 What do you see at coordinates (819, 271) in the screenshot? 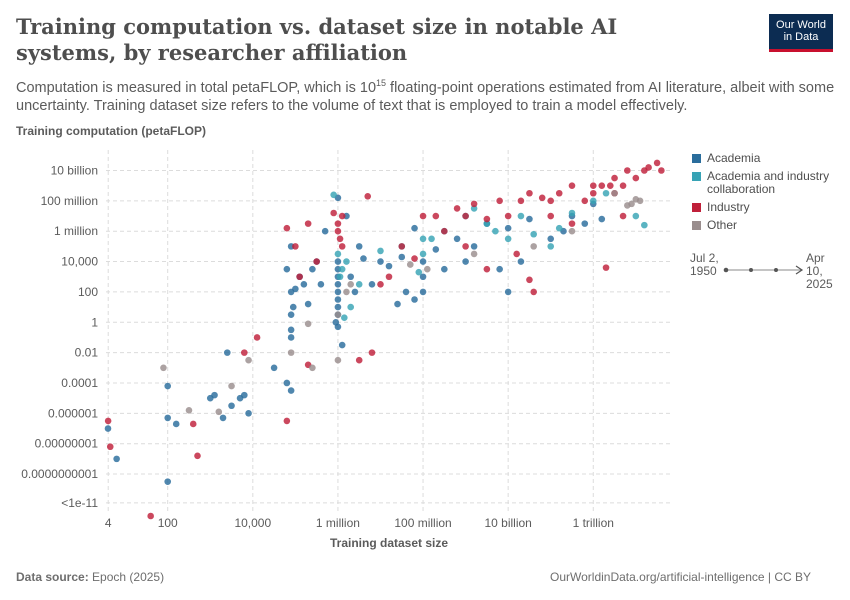
I see `timeline-end-label: Apr 10, 2025` at bounding box center [819, 271].